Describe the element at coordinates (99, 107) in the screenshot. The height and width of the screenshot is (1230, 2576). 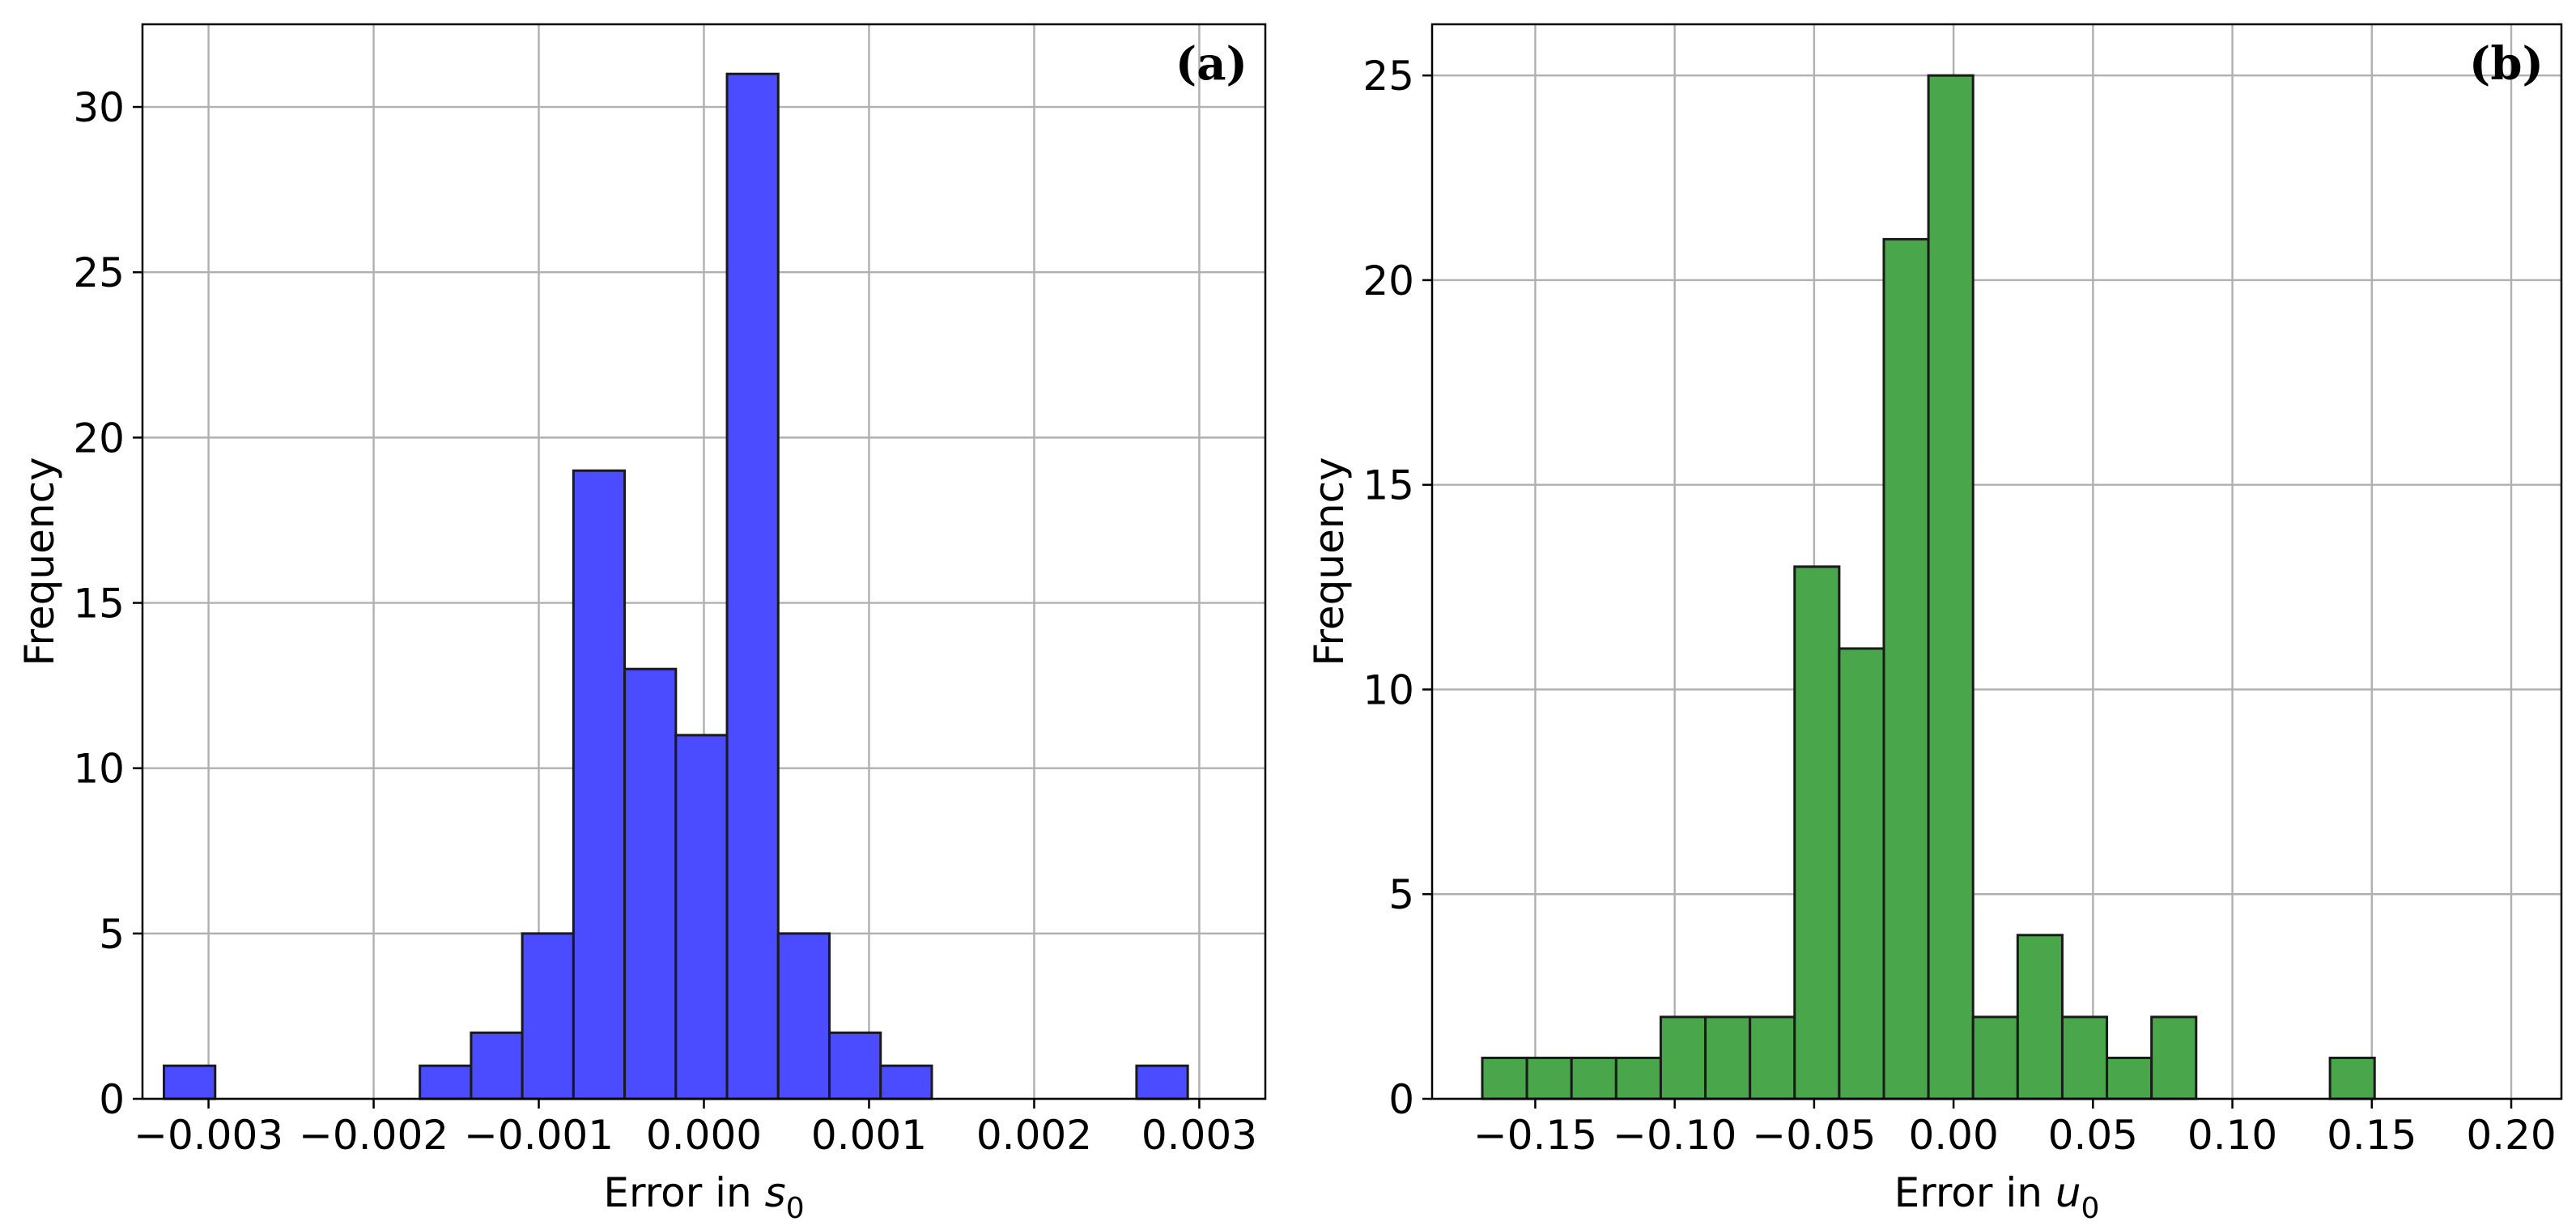
I see `y-tick-label: 30` at that location.